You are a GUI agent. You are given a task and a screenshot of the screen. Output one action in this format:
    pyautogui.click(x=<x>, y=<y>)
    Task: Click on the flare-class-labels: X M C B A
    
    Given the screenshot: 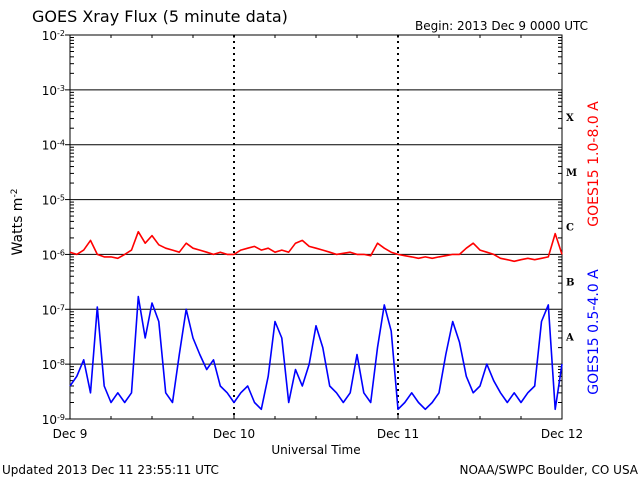 What is the action you would take?
    pyautogui.click(x=571, y=228)
    